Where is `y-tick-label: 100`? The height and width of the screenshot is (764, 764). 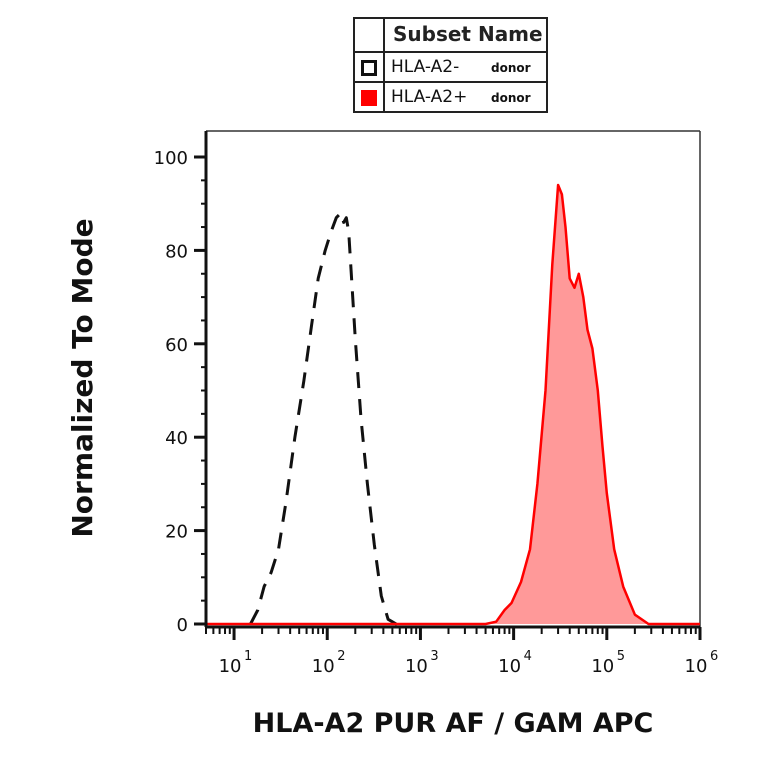 y-tick-label: 100 is located at coordinates (171, 158).